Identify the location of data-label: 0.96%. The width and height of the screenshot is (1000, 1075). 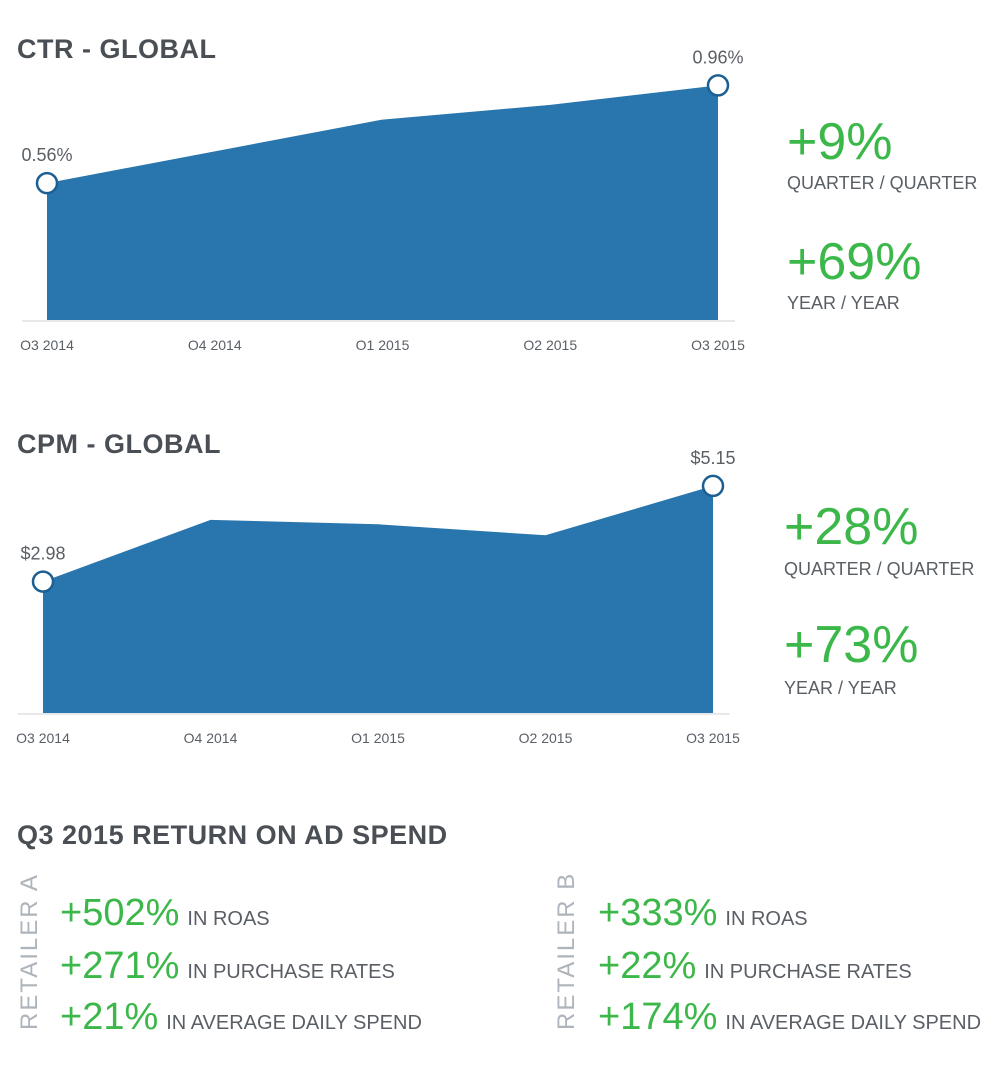
(717, 57).